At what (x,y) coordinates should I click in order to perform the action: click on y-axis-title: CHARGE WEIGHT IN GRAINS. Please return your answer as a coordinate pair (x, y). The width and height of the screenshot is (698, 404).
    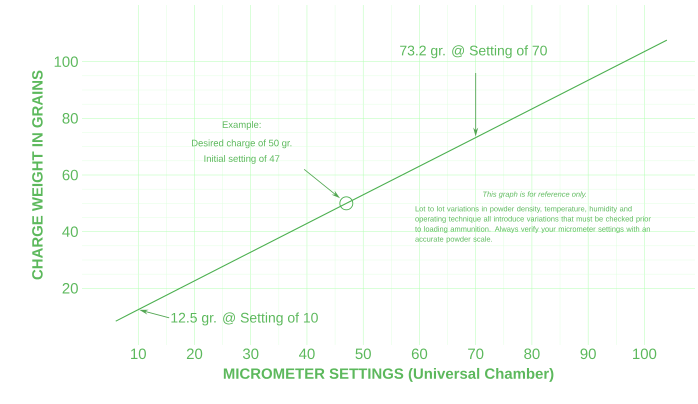
    Looking at the image, I should click on (37, 175).